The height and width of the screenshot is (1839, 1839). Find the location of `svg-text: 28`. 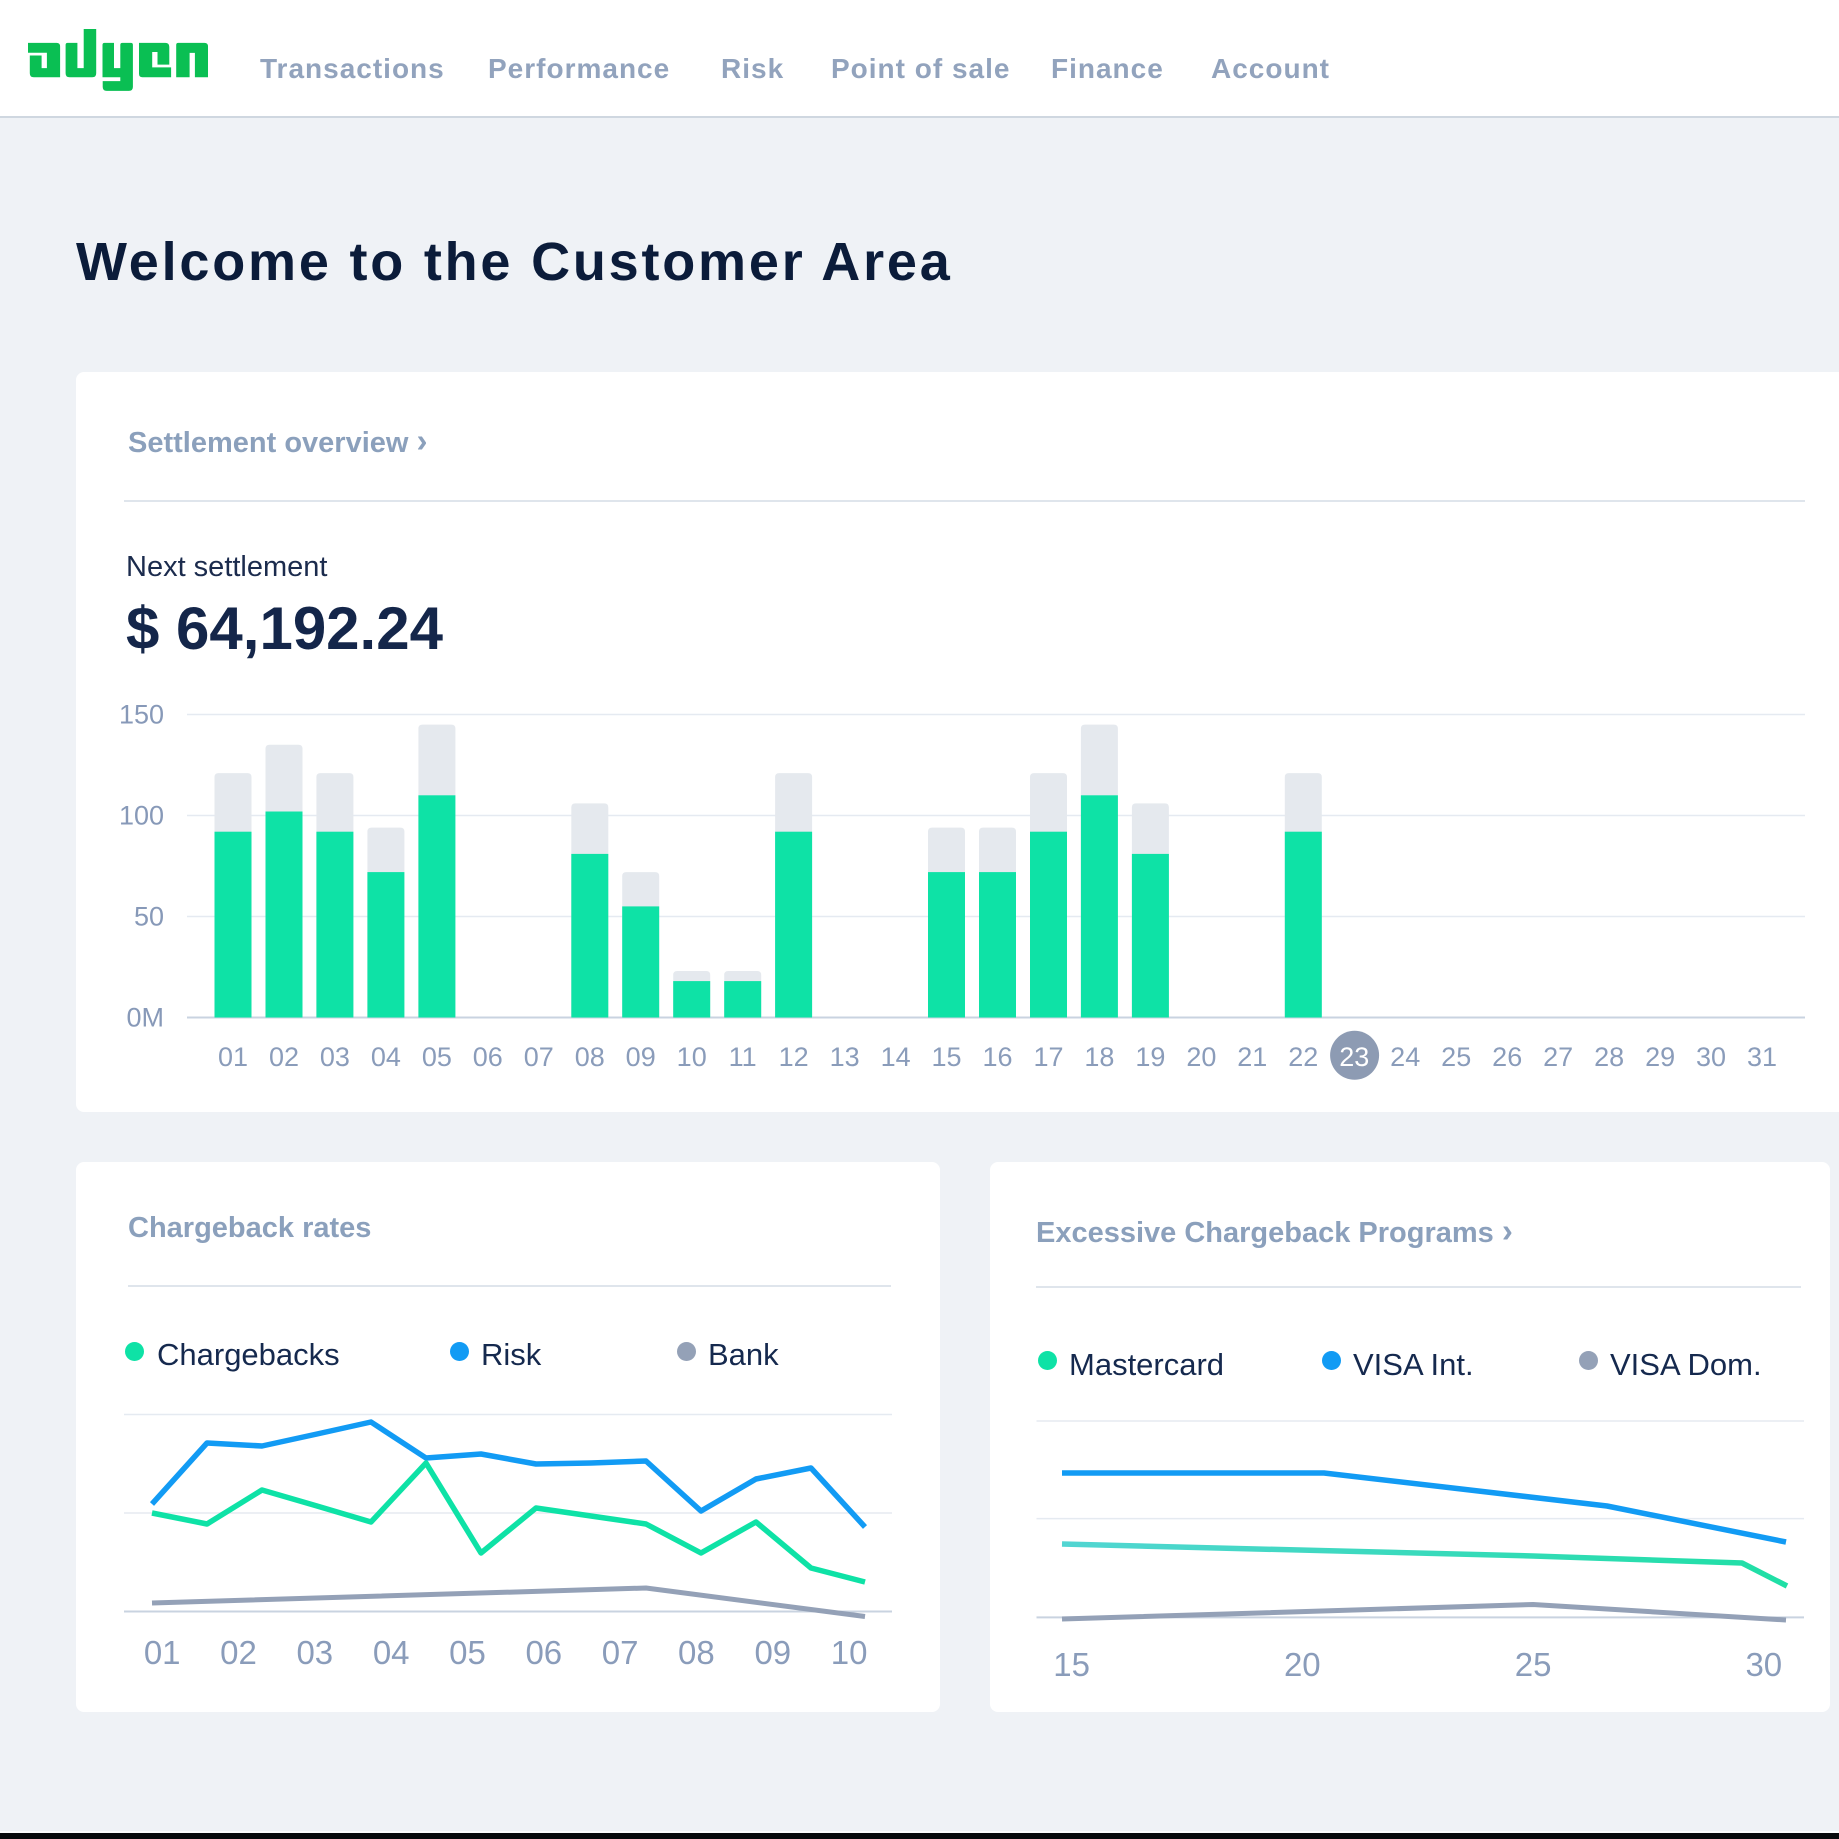

svg-text: 28 is located at coordinates (1609, 1057).